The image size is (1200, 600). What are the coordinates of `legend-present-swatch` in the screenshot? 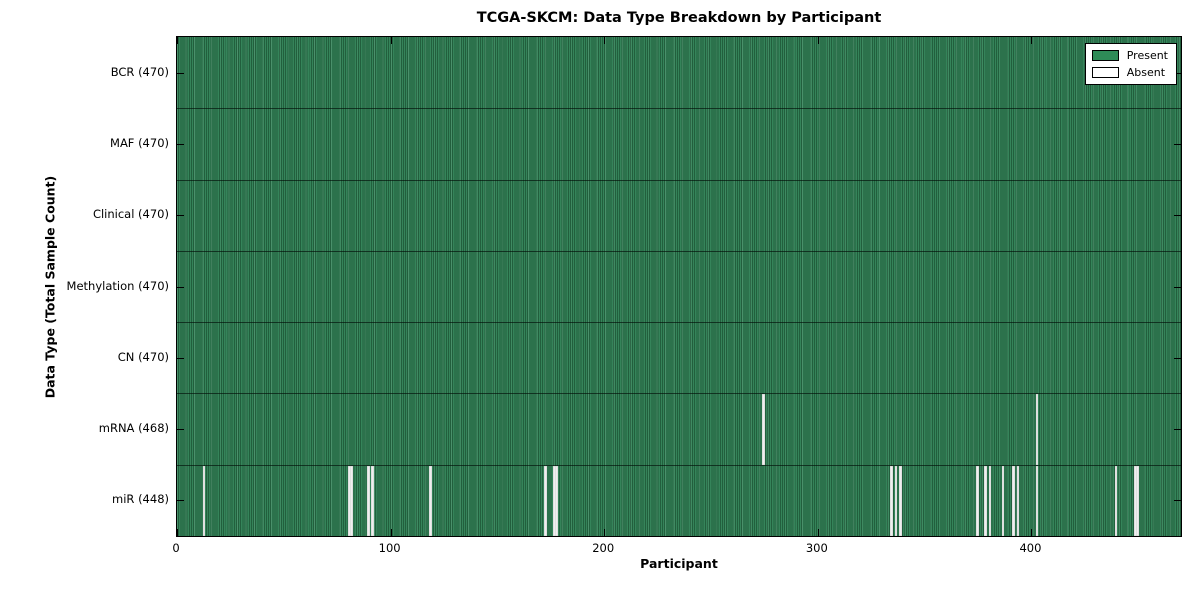 It's located at (1105, 55).